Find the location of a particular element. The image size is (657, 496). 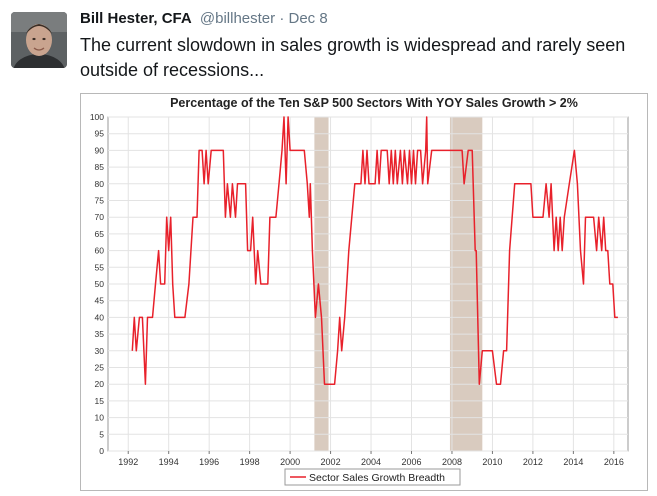

x-tick-label: 1994 is located at coordinates (169, 462).